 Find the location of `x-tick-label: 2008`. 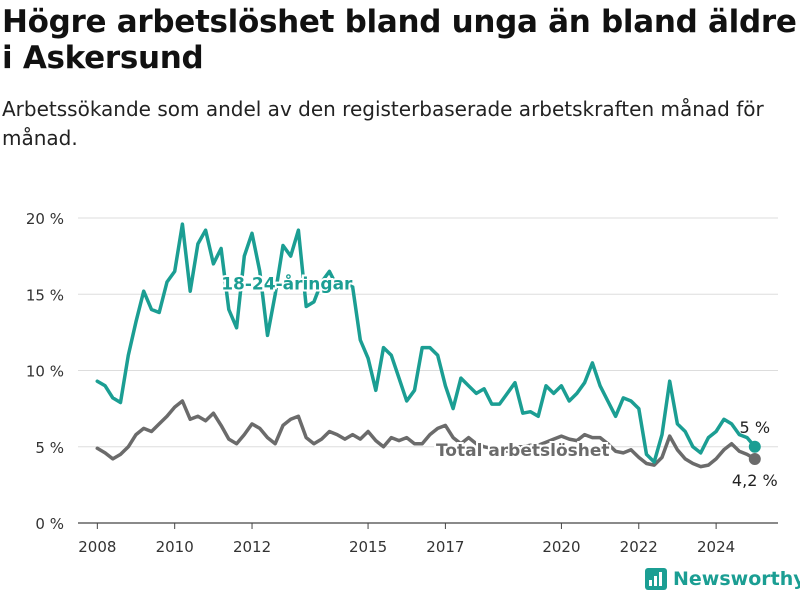

x-tick-label: 2008 is located at coordinates (97, 547).